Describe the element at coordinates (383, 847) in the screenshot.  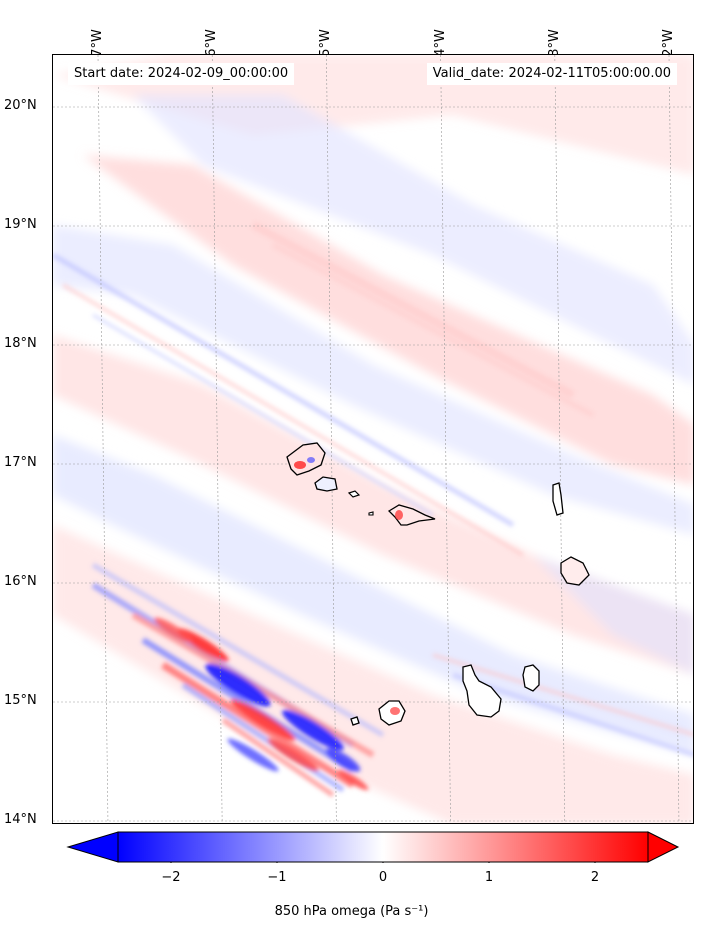
I see `colorbar-body` at that location.